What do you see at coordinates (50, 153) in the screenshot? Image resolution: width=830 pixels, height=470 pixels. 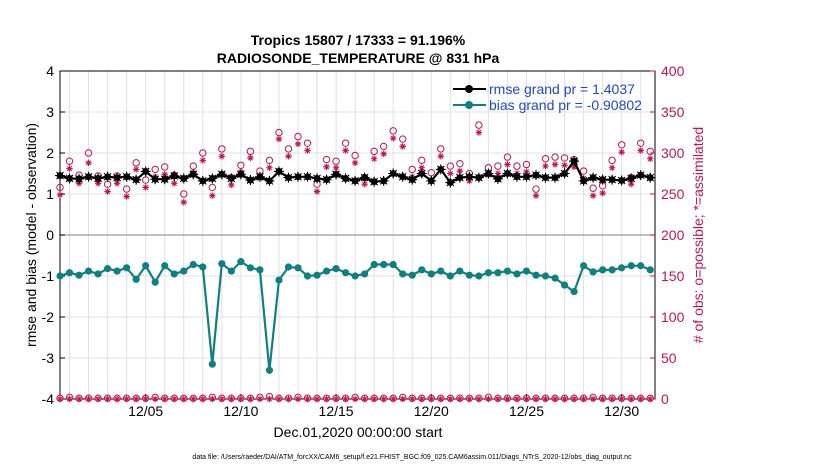 I see `y-left-tick-label: 2` at bounding box center [50, 153].